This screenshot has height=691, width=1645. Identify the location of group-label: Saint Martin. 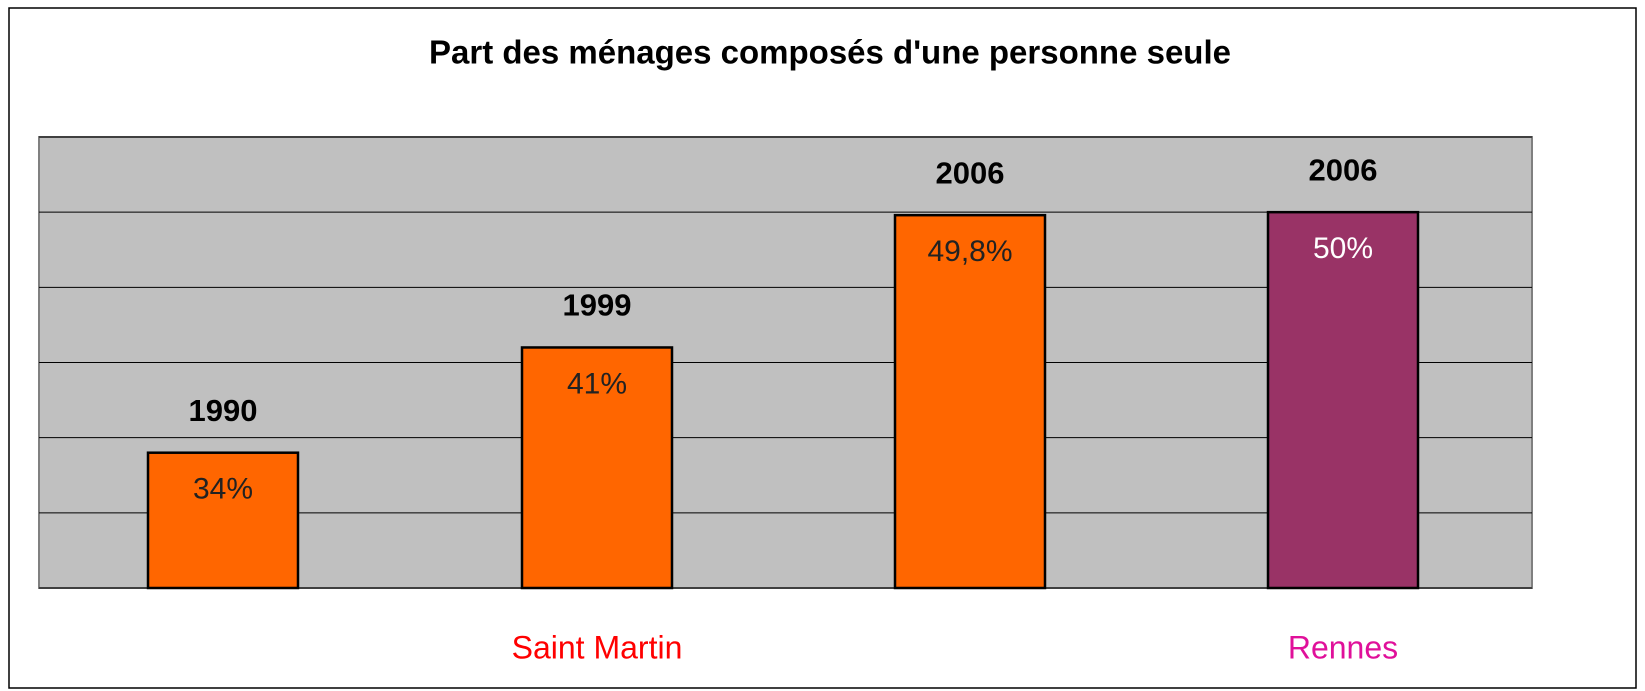
(597, 647).